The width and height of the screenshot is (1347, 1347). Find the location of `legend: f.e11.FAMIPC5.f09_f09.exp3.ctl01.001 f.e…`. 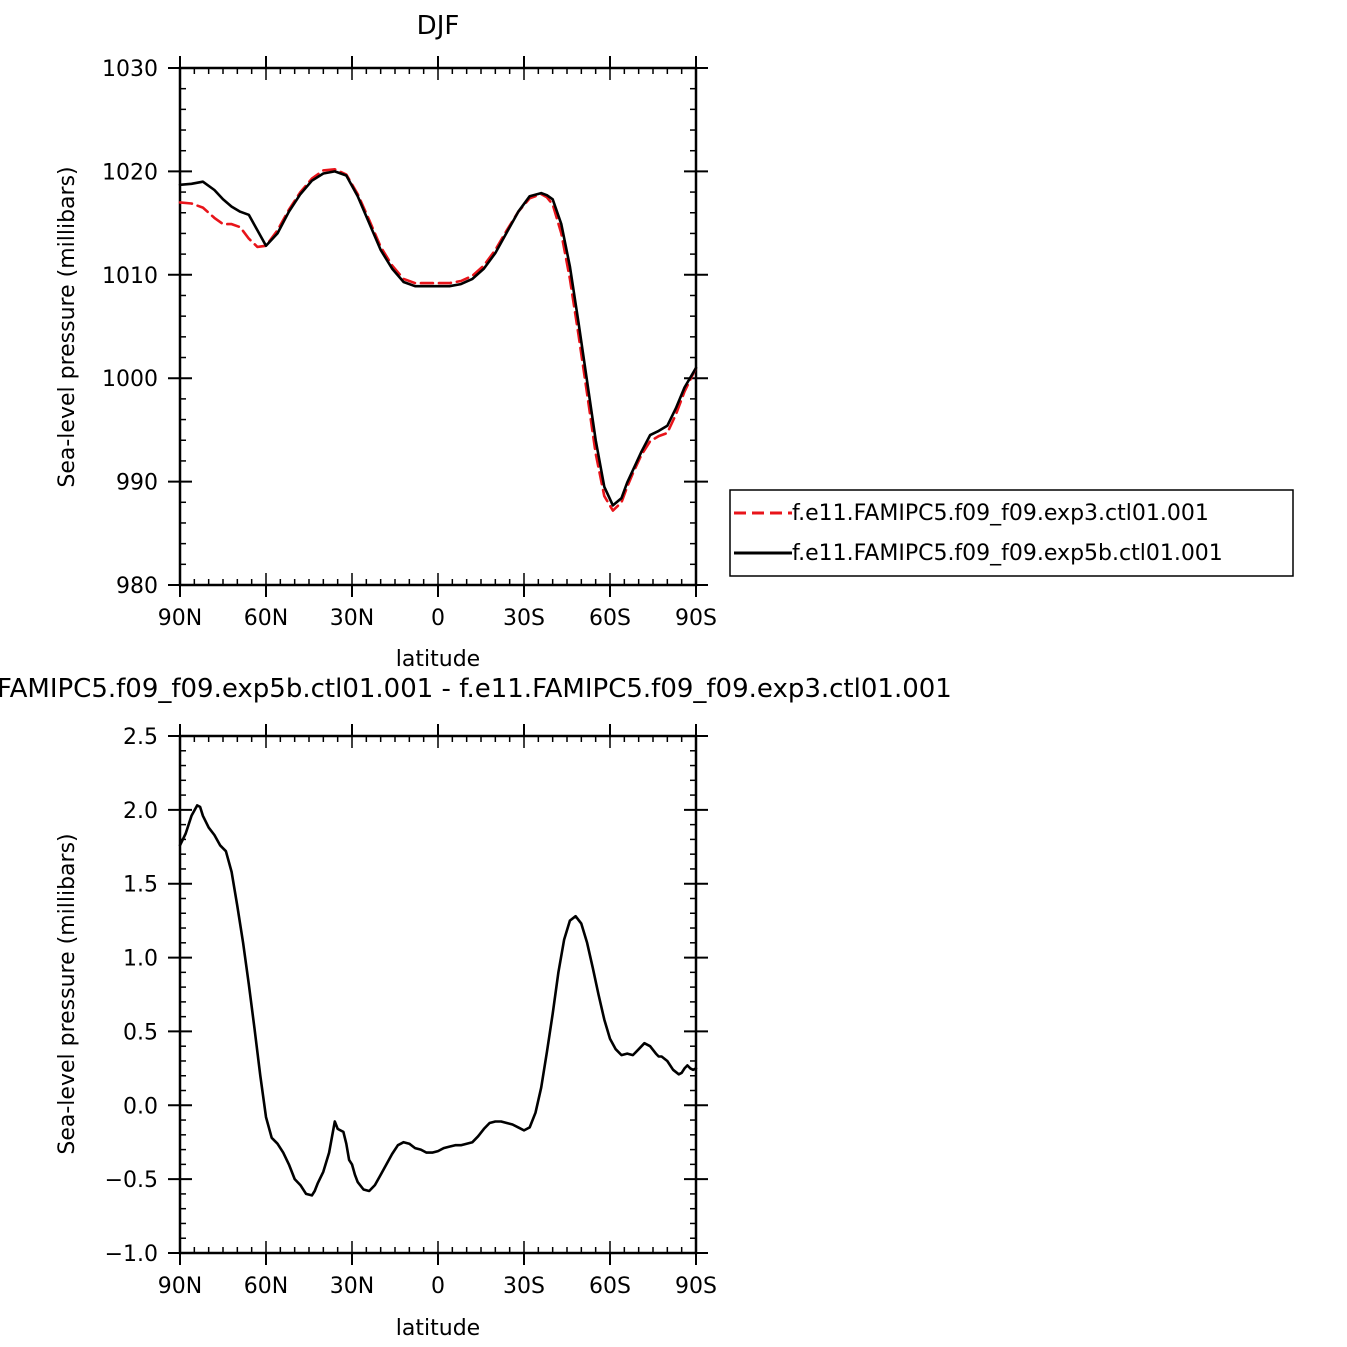

legend: f.e11.FAMIPC5.f09_f09.exp3.ctl01.001 f.e… is located at coordinates (1011, 533).